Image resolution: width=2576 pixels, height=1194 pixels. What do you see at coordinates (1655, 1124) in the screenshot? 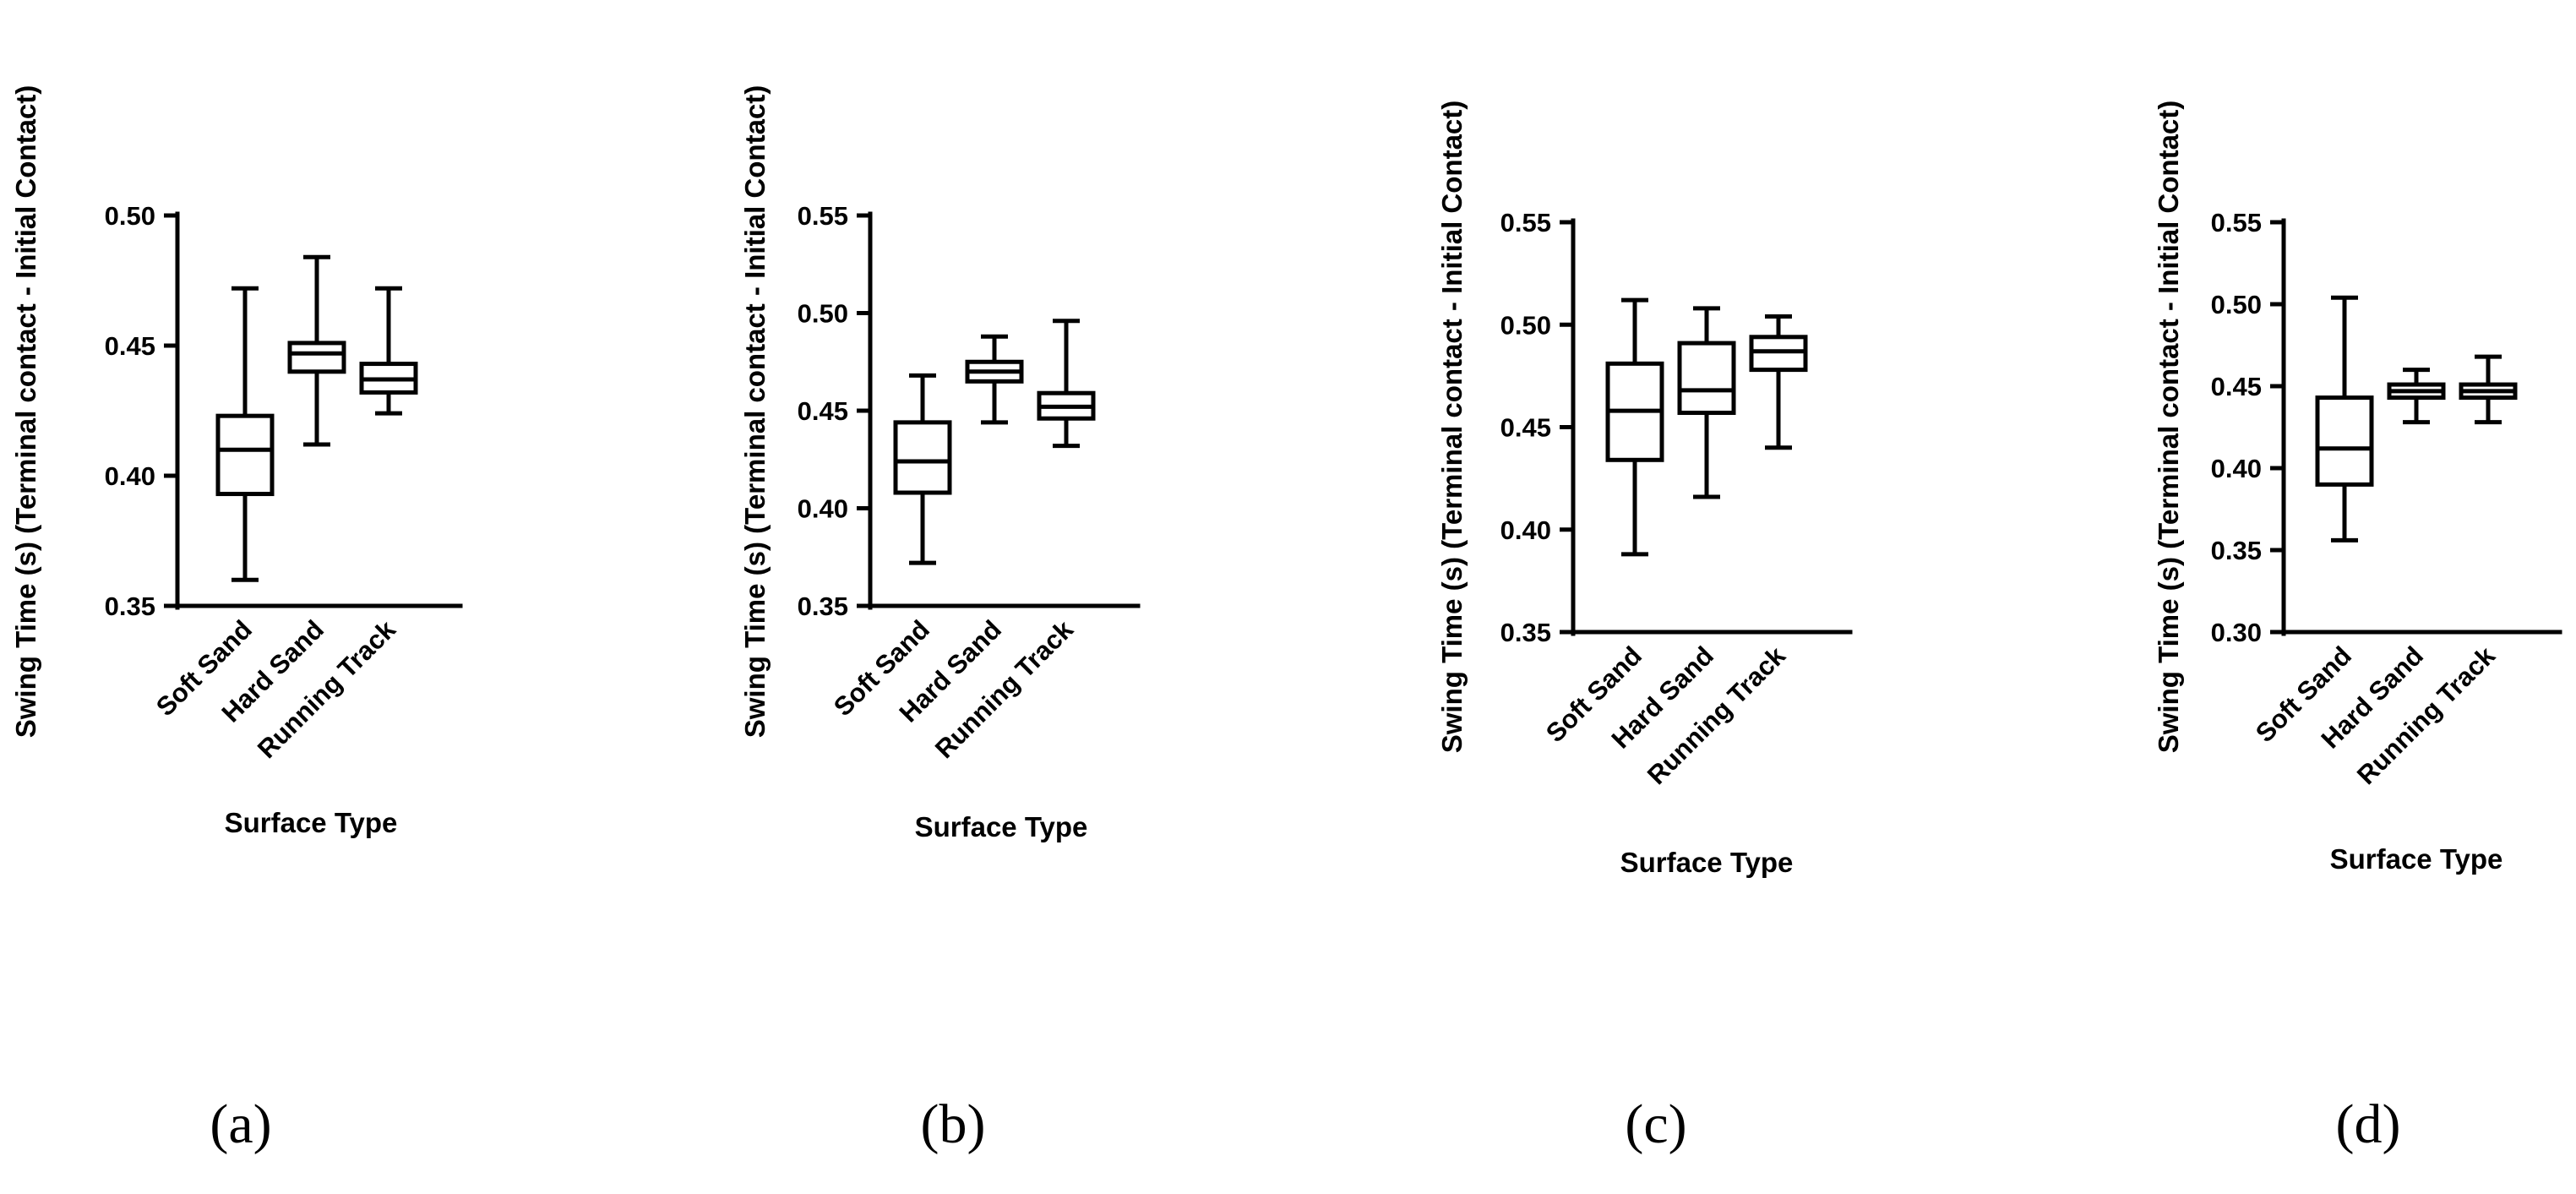
I see `panel-label-c: (c)` at bounding box center [1655, 1124].